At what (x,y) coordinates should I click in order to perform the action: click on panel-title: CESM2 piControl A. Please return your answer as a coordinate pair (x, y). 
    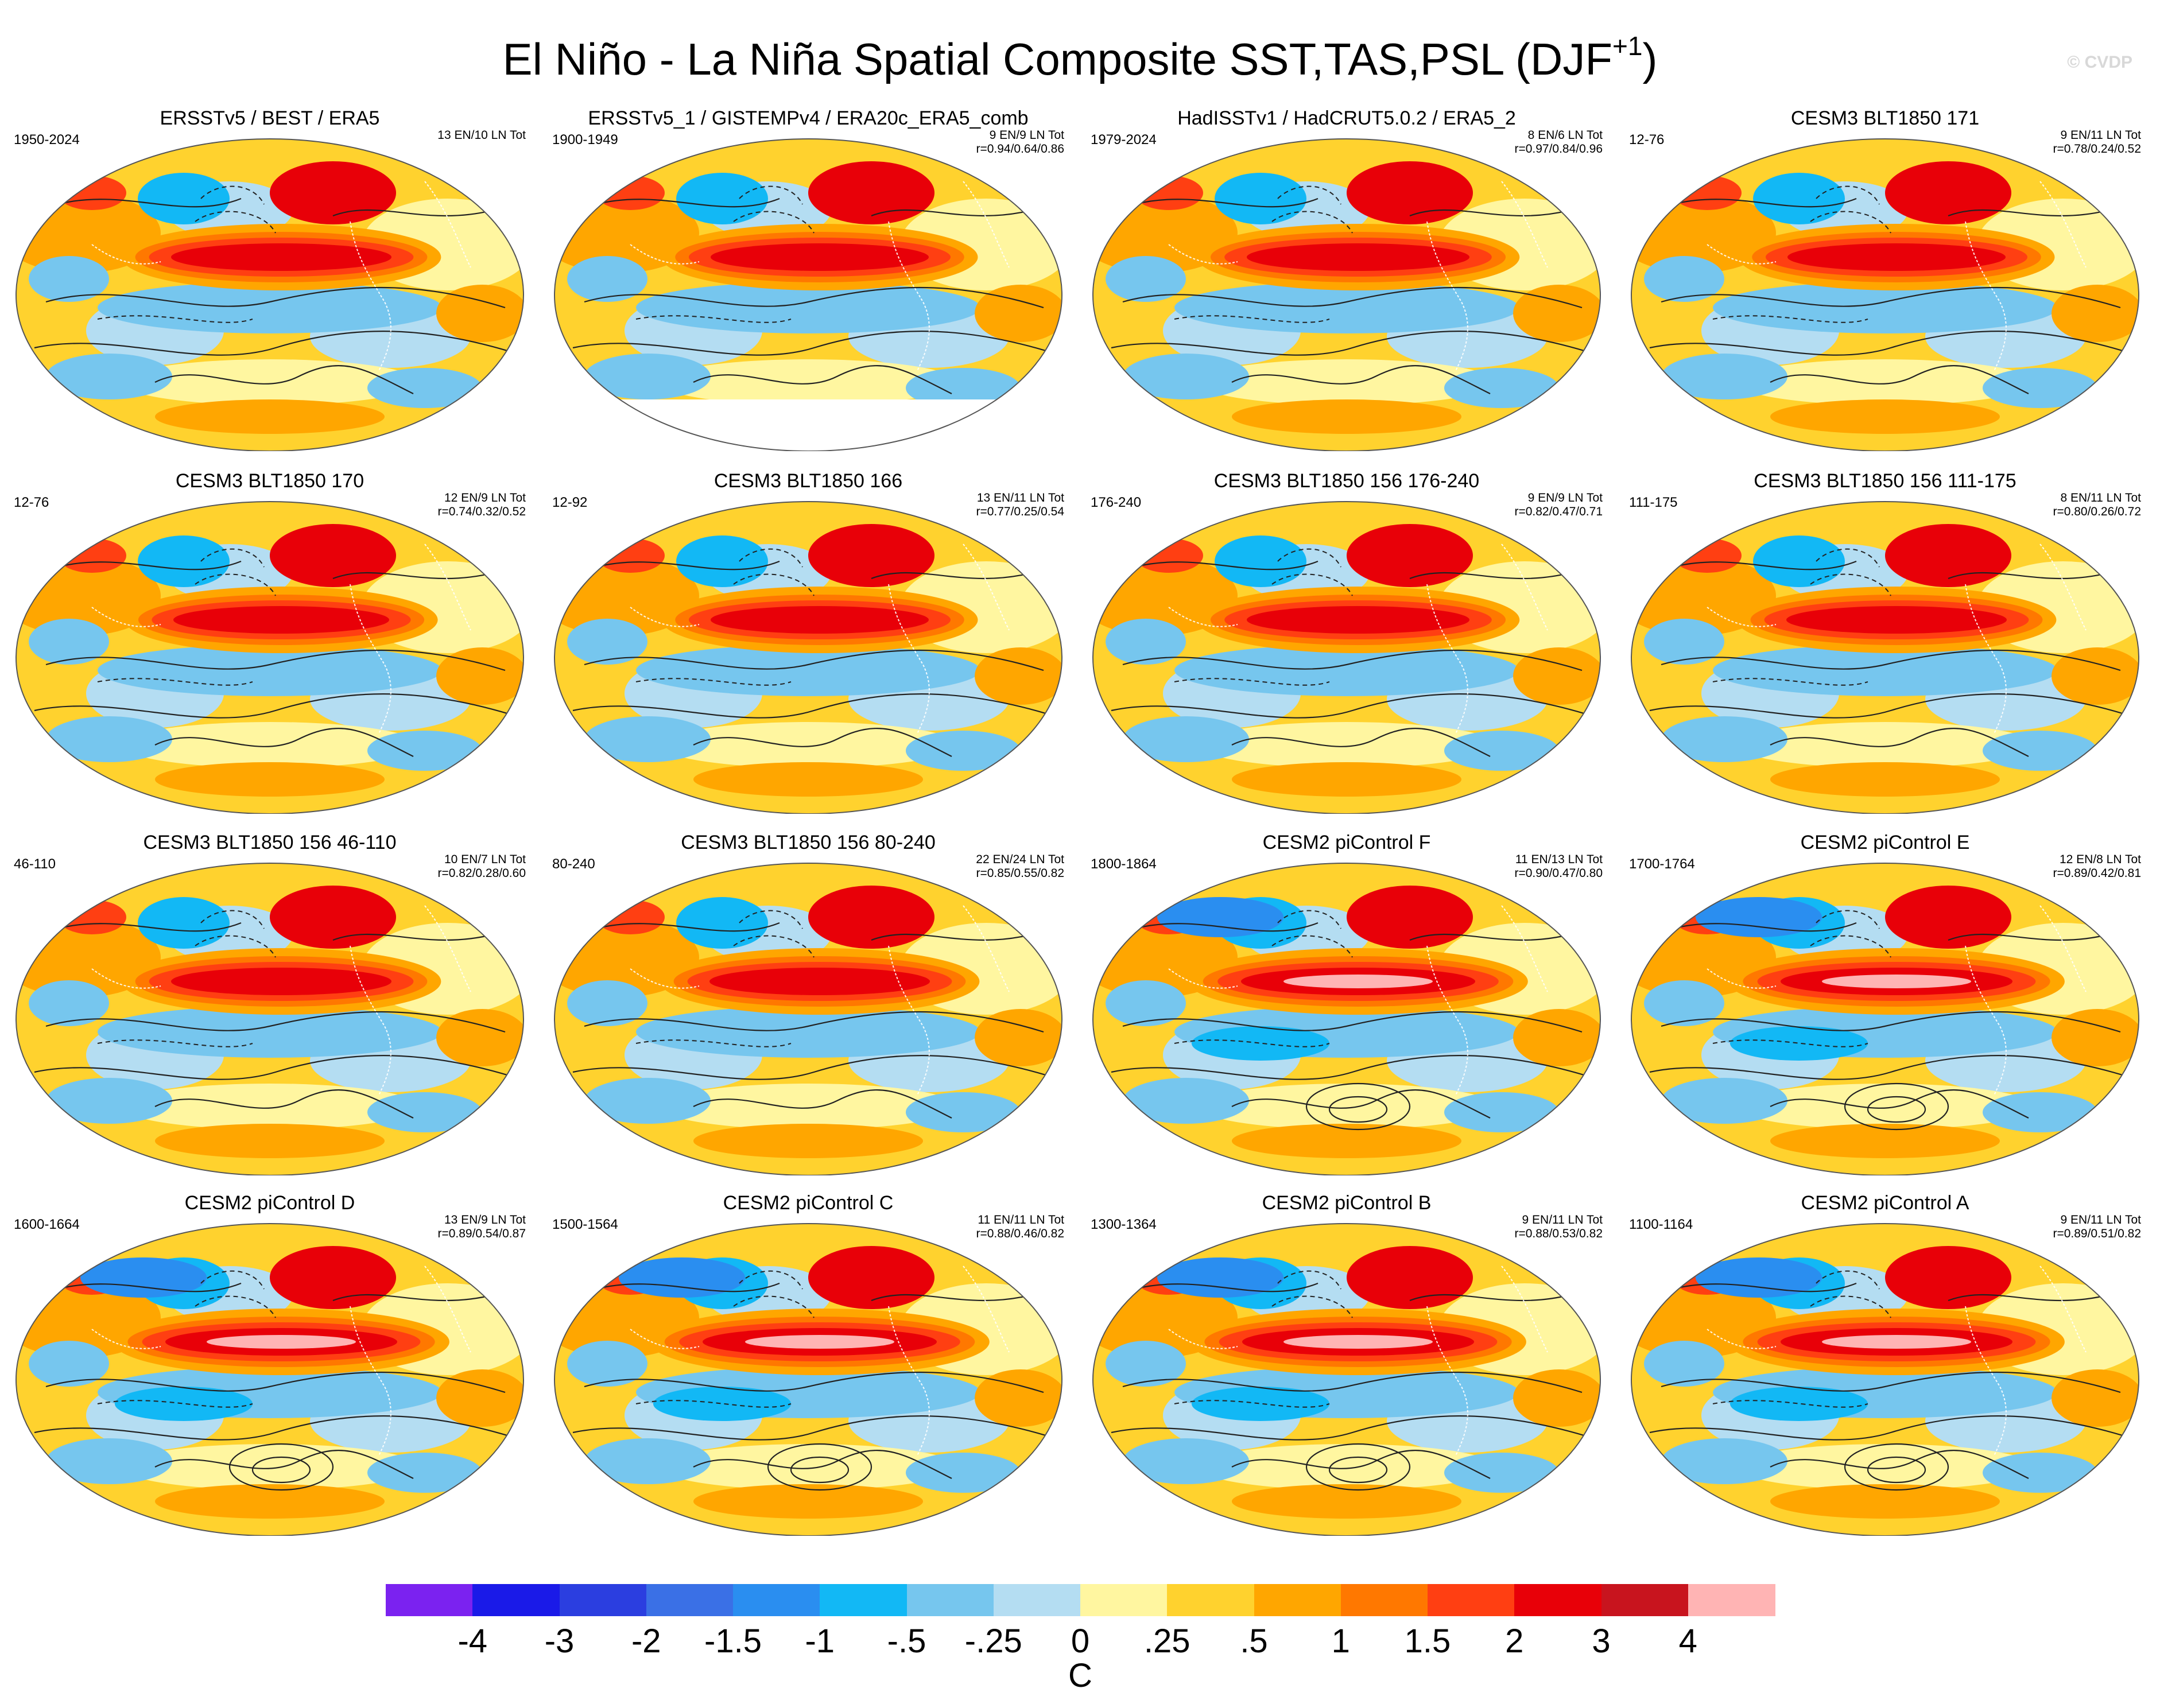
    Looking at the image, I should click on (1885, 1203).